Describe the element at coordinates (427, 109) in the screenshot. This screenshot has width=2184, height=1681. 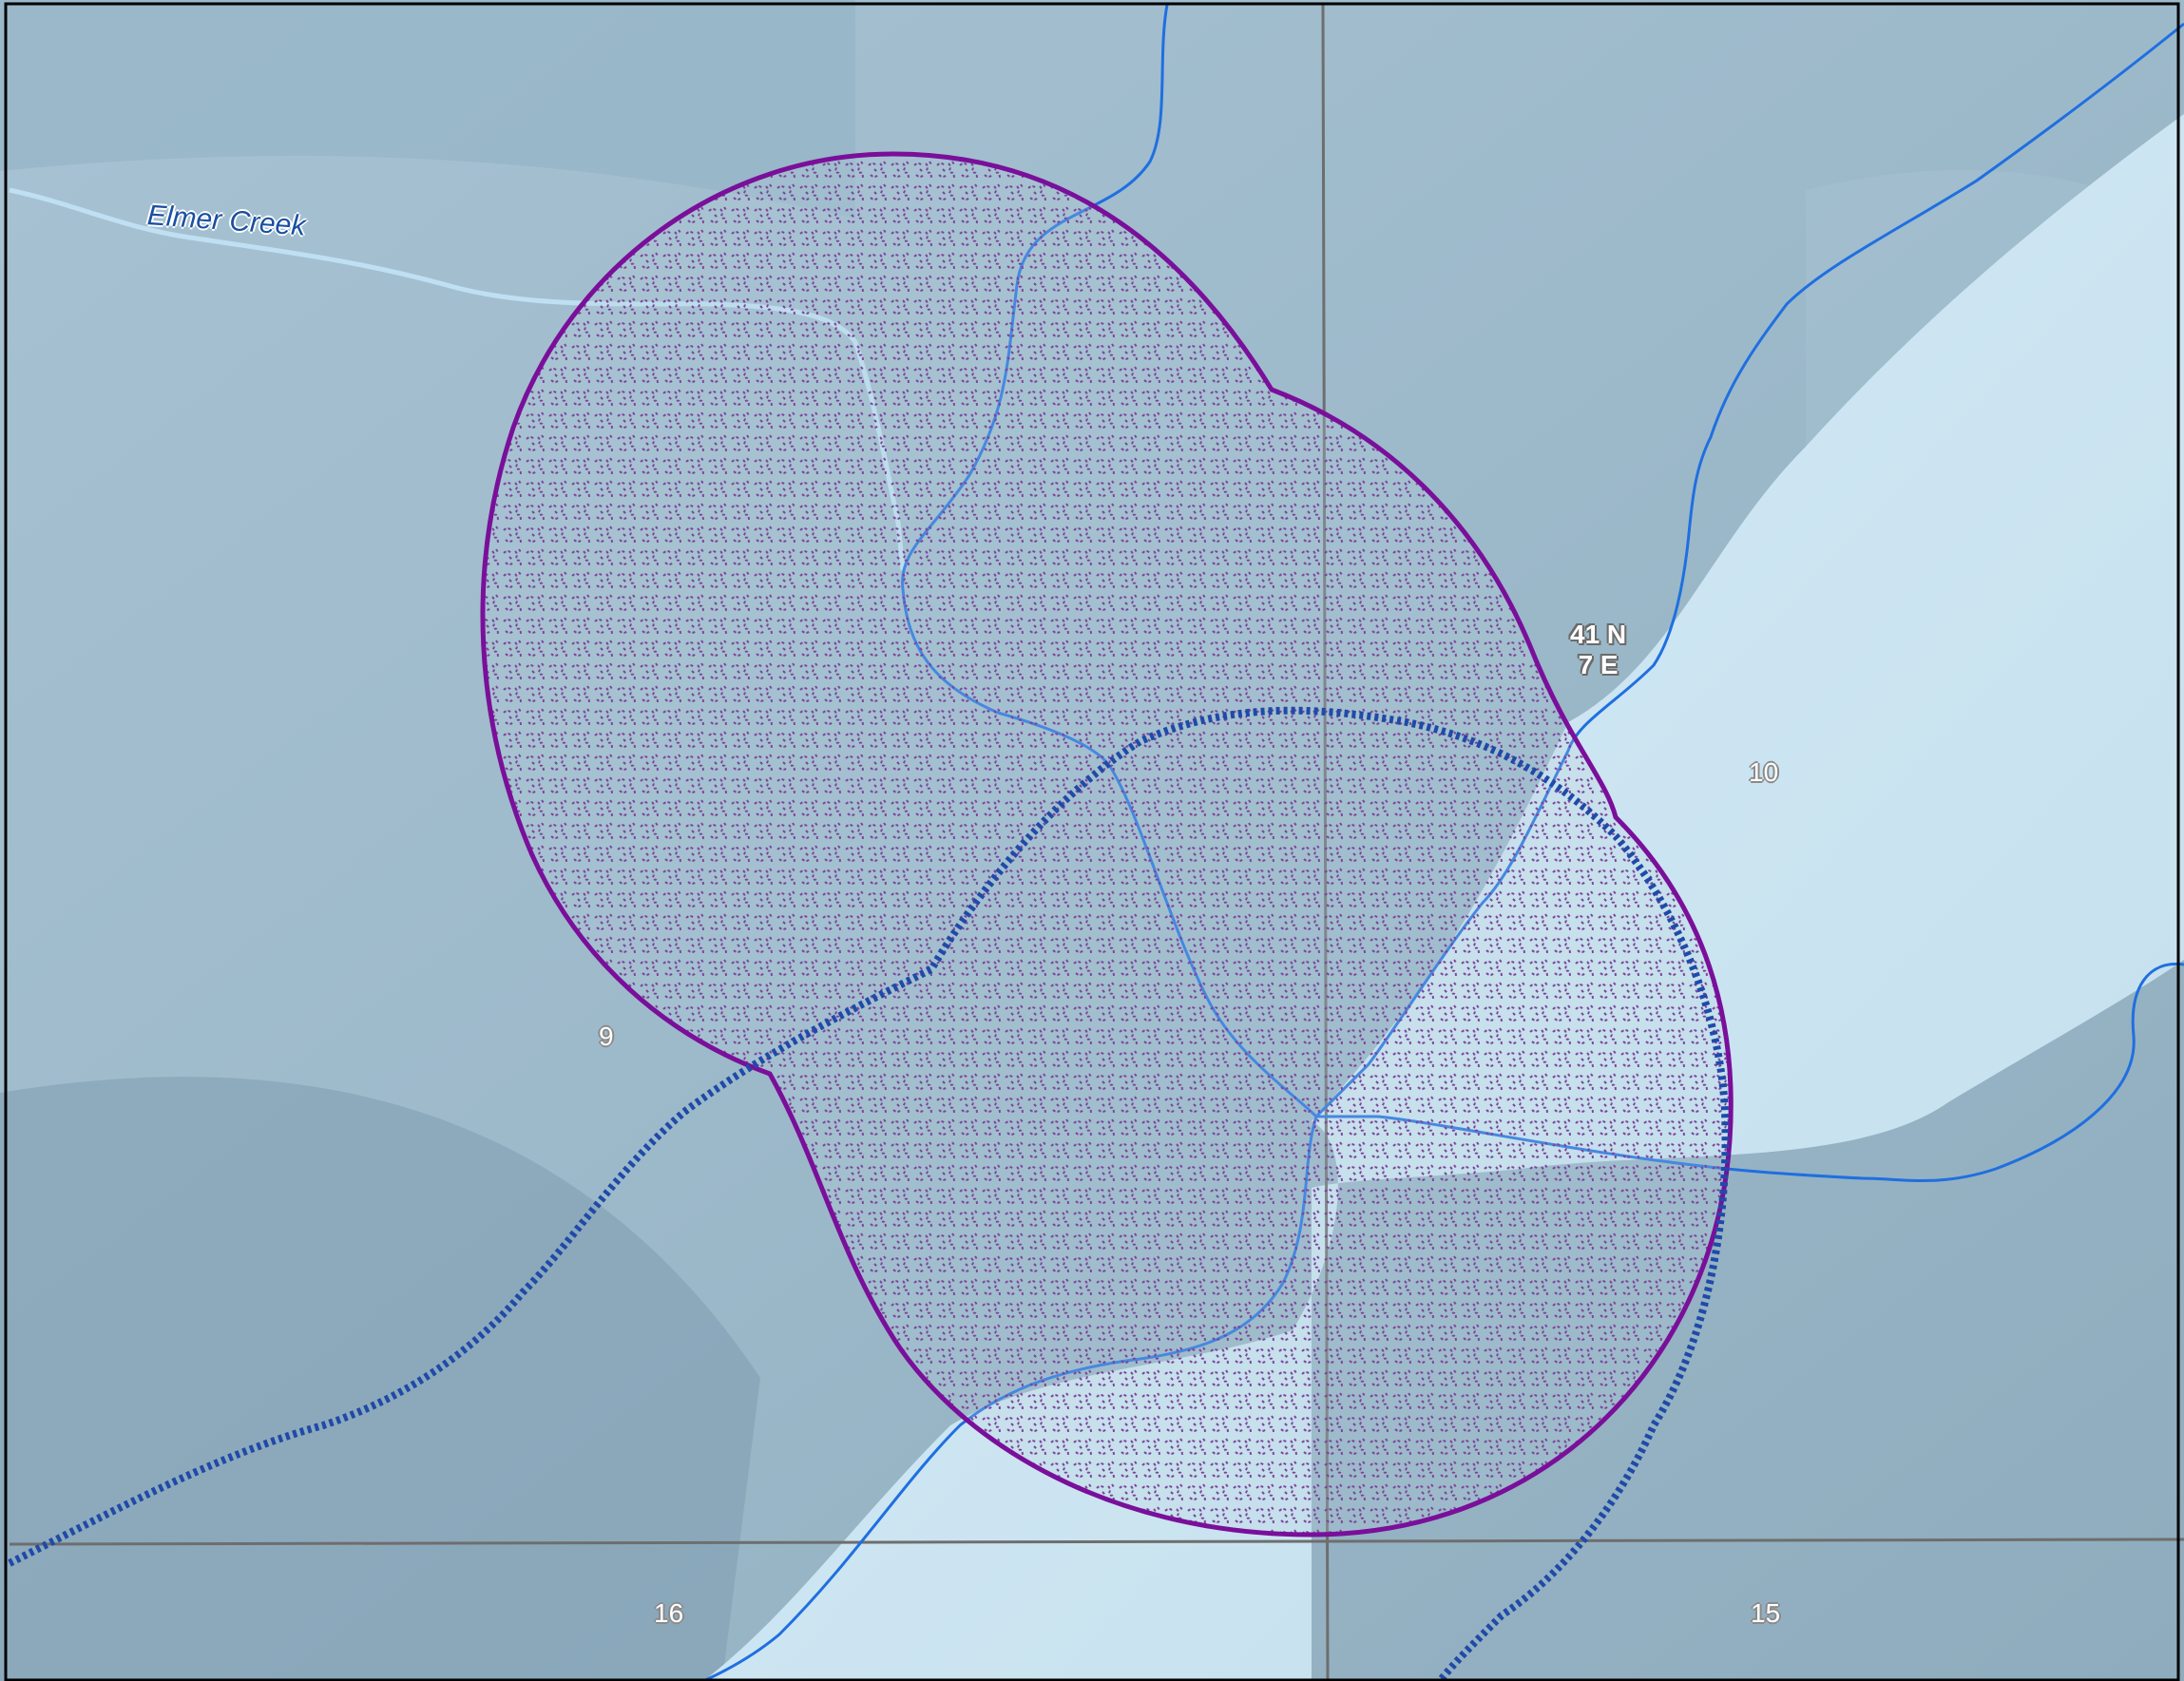
I see `terrain-ridge-shade` at that location.